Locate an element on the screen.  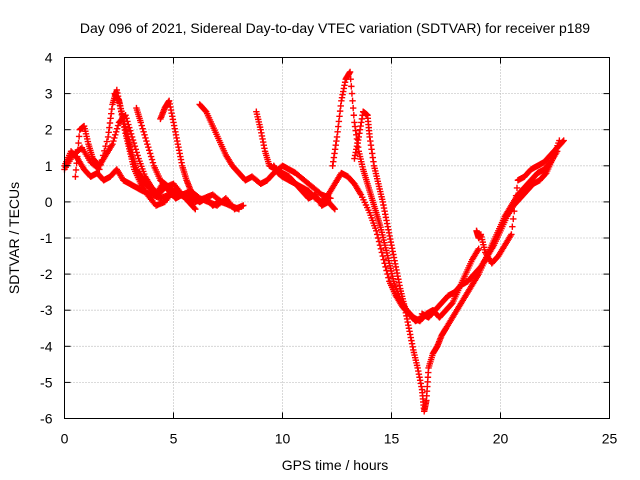
x-tick-label: 10 is located at coordinates (283, 439).